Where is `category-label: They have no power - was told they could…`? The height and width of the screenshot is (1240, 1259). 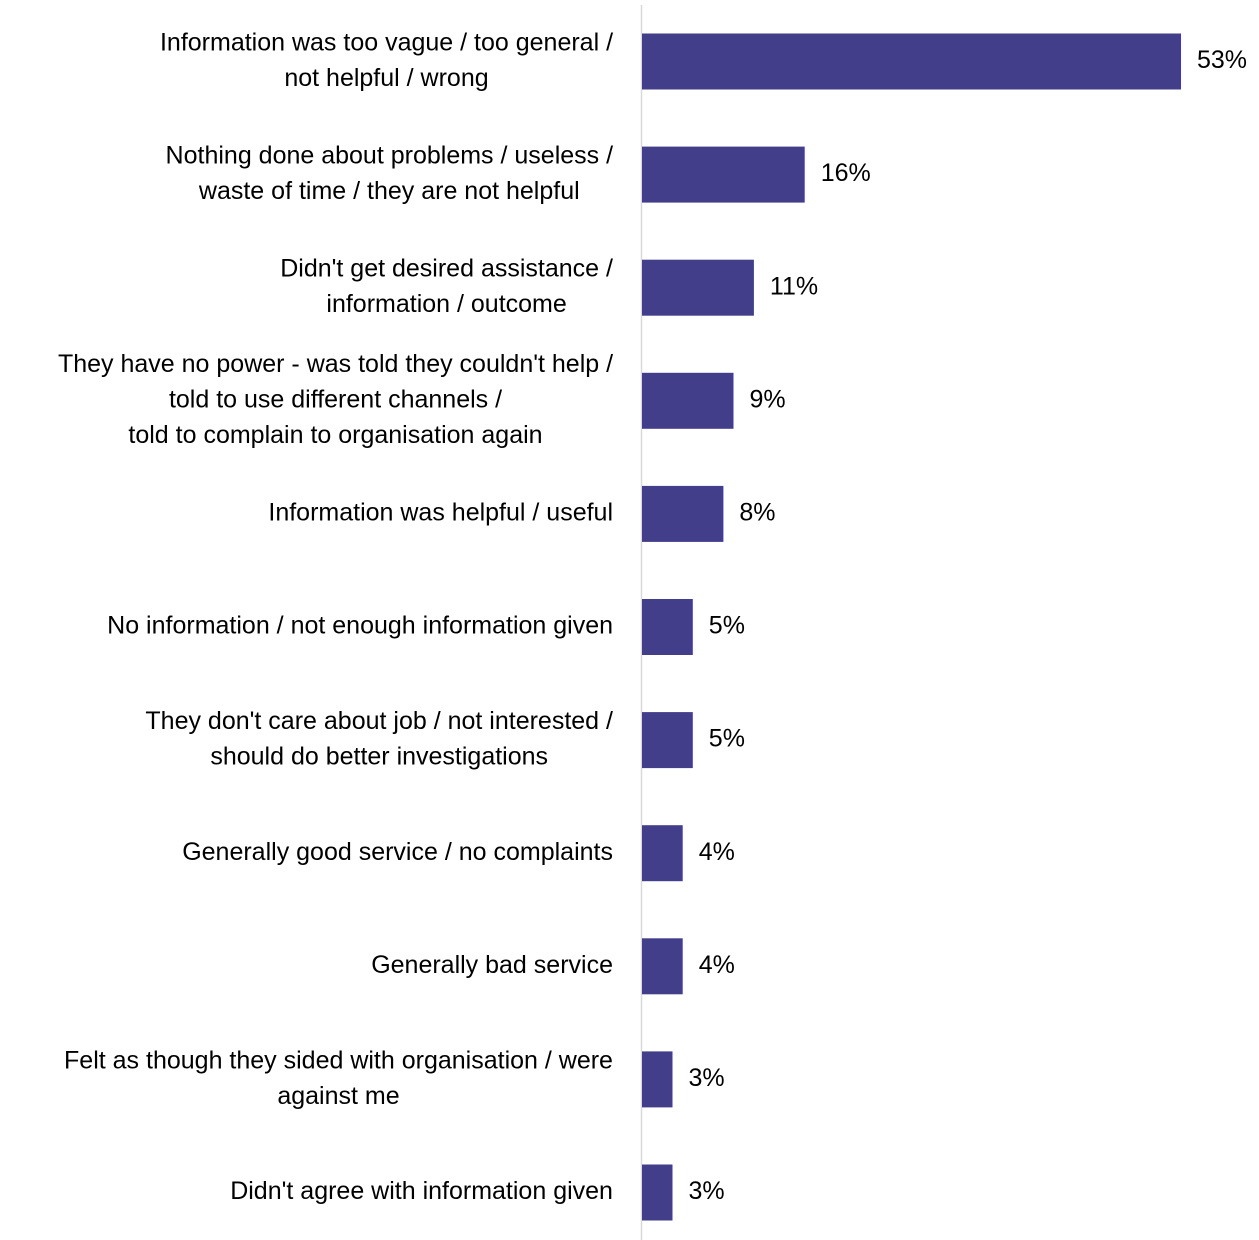 category-label: They have no power - was told they could… is located at coordinates (335, 399).